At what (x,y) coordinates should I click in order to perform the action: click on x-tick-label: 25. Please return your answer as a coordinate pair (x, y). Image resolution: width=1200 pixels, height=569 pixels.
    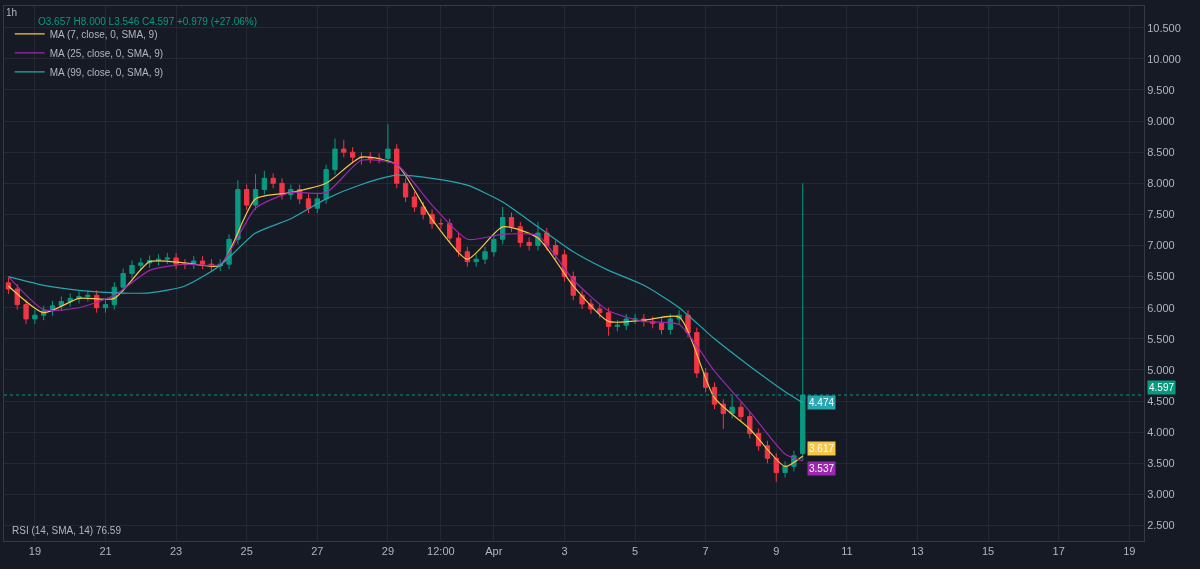
    Looking at the image, I should click on (246, 551).